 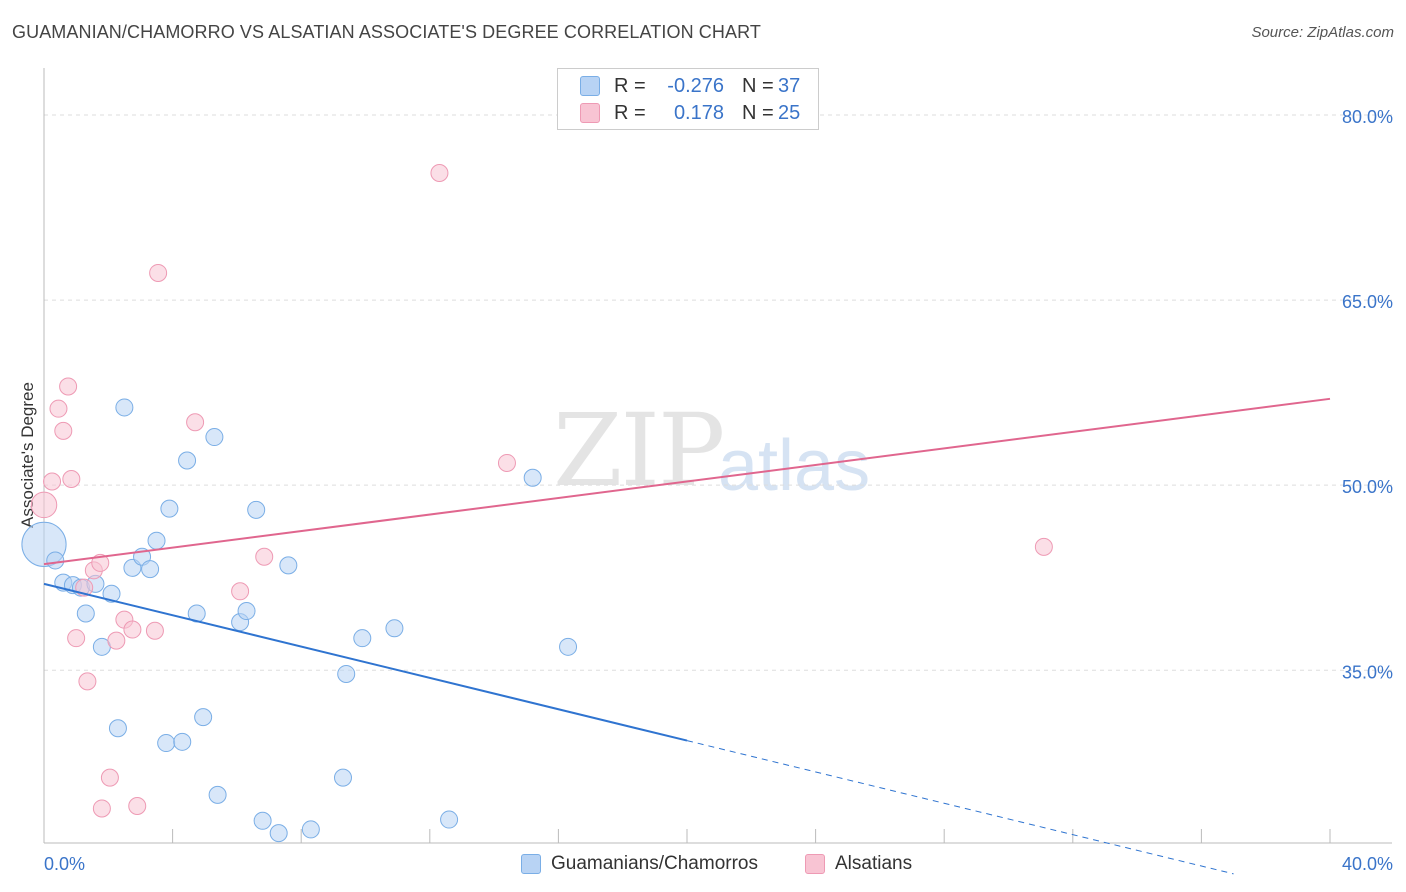 What do you see at coordinates (874, 863) in the screenshot?
I see `bottom-legend-label-alsatian: Alsatians` at bounding box center [874, 863].